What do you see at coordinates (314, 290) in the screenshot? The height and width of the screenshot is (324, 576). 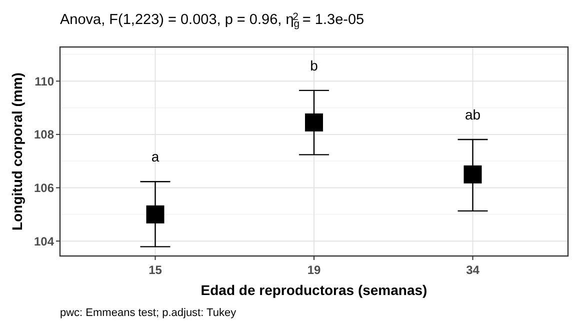 I see `x-axis-title: Edad de reproductoras (semanas)` at bounding box center [314, 290].